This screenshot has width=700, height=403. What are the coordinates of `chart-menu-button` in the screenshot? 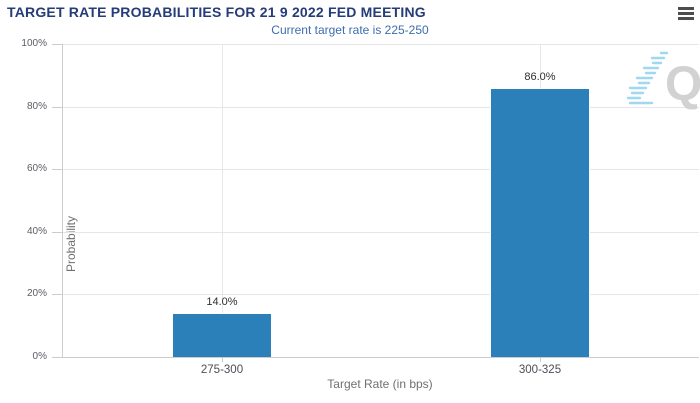 It's located at (686, 14).